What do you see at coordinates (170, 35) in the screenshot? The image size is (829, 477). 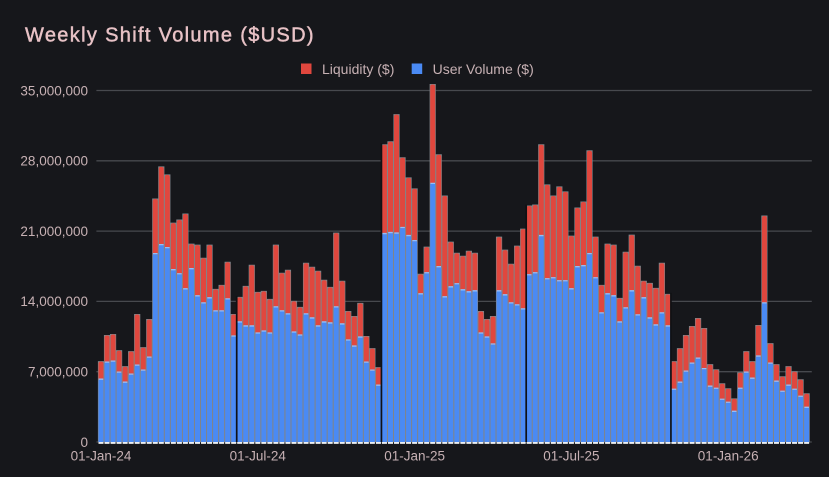 I see `svg-text: Weekly Shift Volume ($USD)` at bounding box center [170, 35].